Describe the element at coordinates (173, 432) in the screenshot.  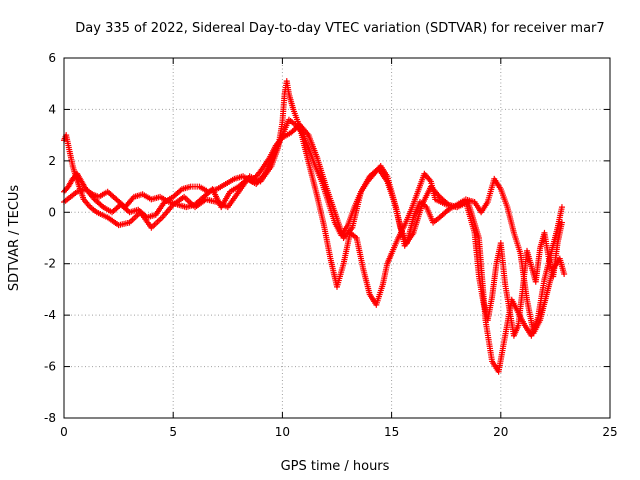
I see `x-tick-label: 5` at that location.